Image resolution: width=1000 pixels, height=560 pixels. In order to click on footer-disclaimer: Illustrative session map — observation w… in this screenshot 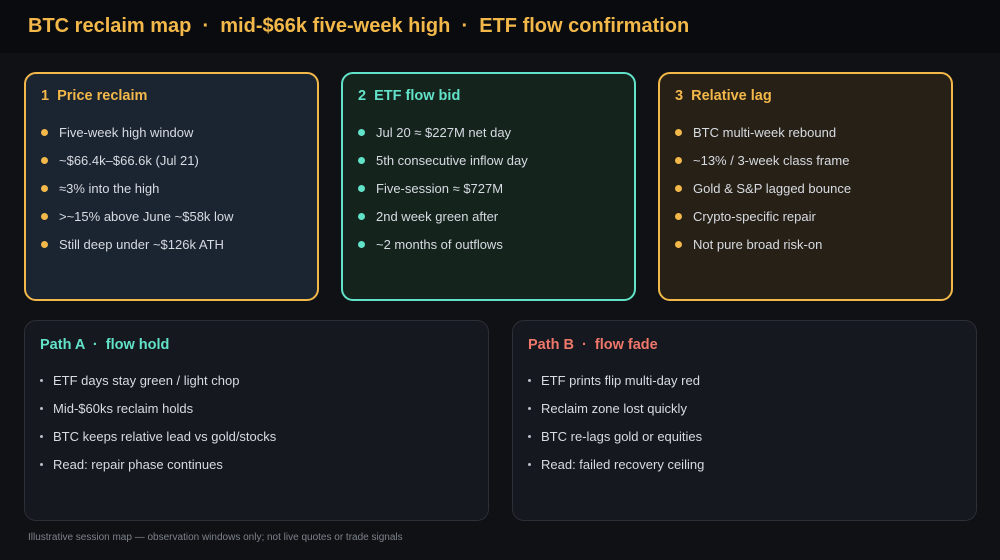, I will do `click(215, 537)`.